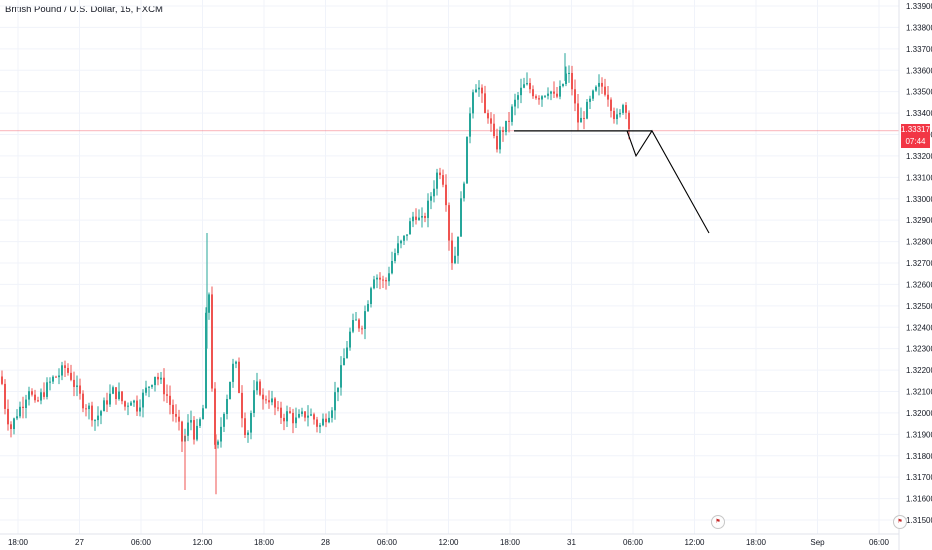 This screenshot has width=932, height=550. Describe the element at coordinates (919, 177) in the screenshot. I see `price-tick-label: 1.33100` at that location.